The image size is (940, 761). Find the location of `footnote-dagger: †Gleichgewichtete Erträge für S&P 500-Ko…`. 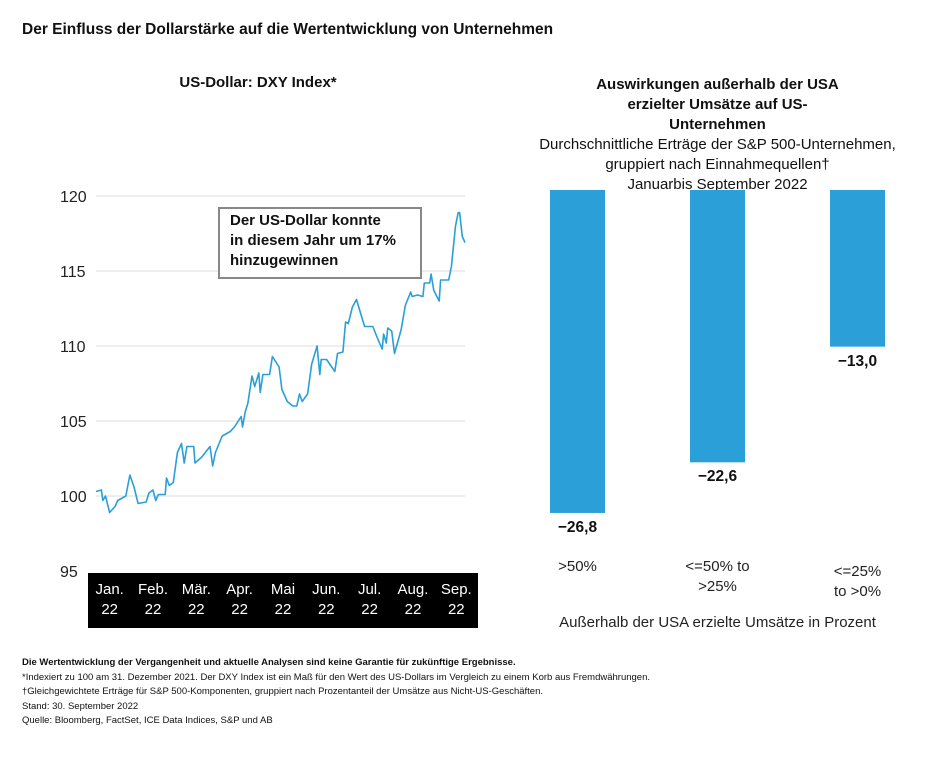

footnote-dagger: †Gleichgewichtete Erträge für S&P 500-Ko… is located at coordinates (283, 691).